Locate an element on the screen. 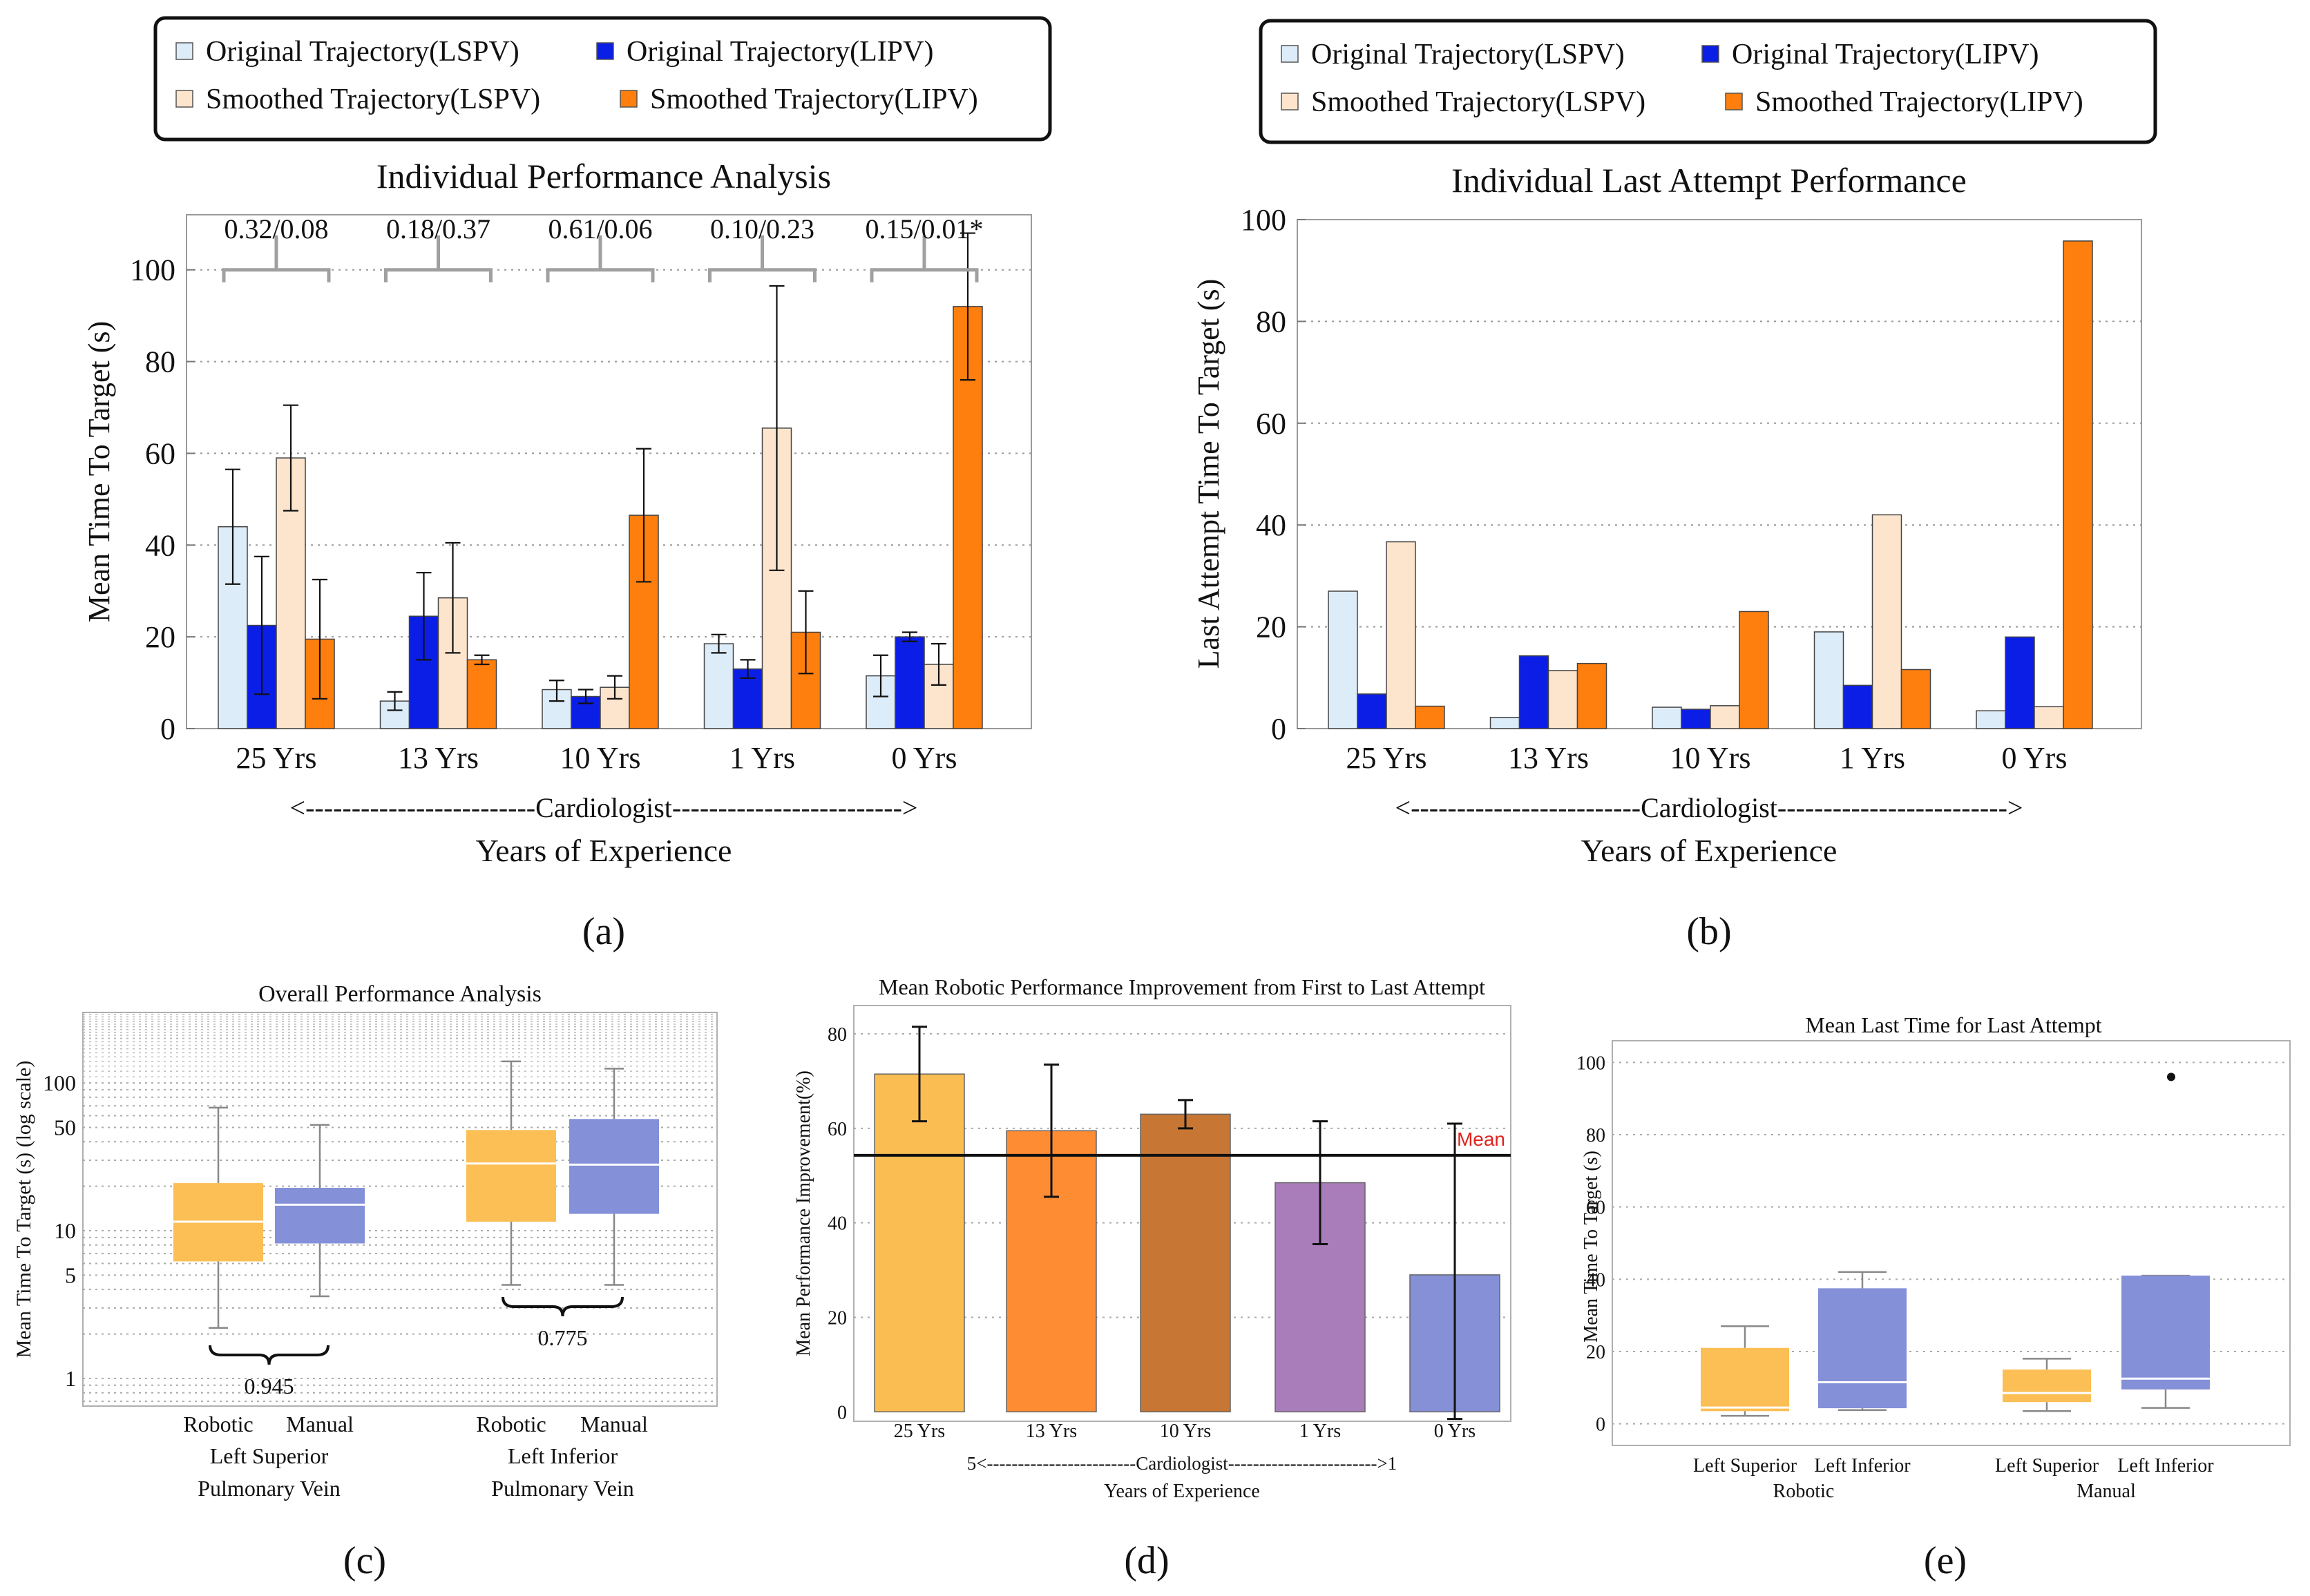 The image size is (2310, 1596). outlier-point is located at coordinates (2171, 1077).